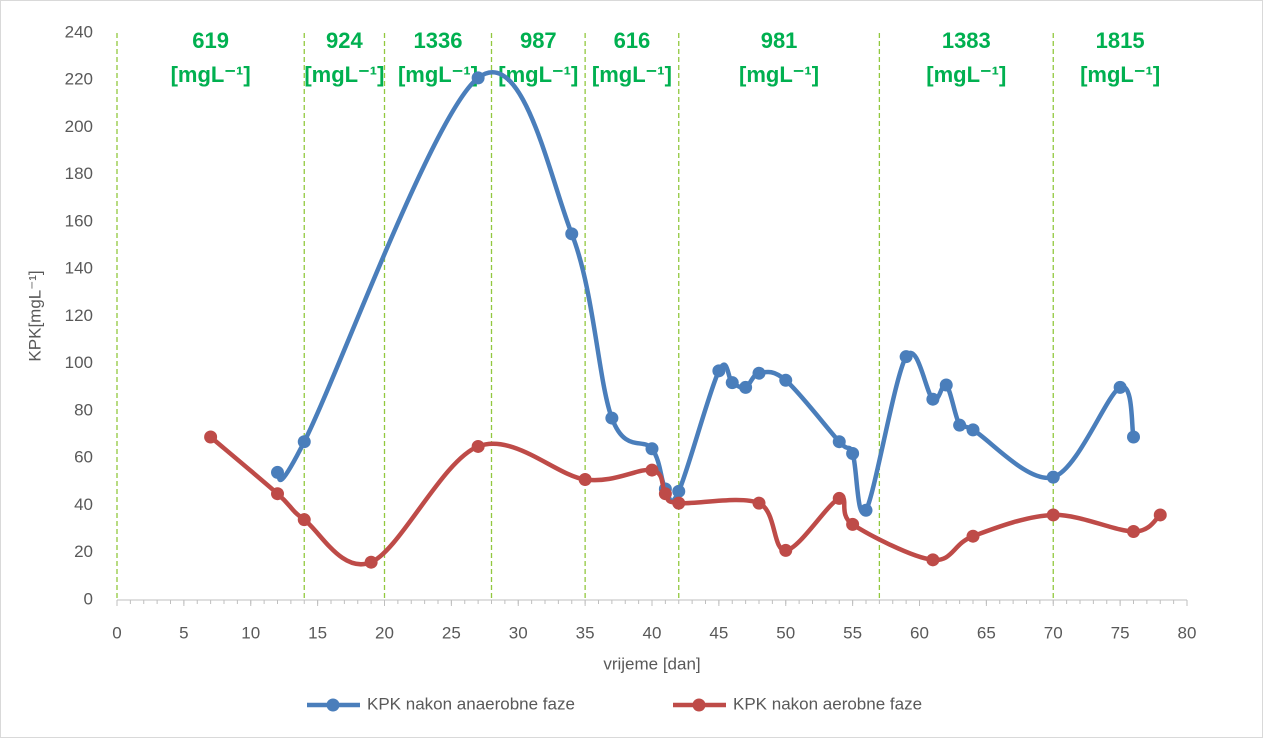 This screenshot has height=738, width=1263. Describe the element at coordinates (88, 598) in the screenshot. I see `y-tick-label: 0` at that location.